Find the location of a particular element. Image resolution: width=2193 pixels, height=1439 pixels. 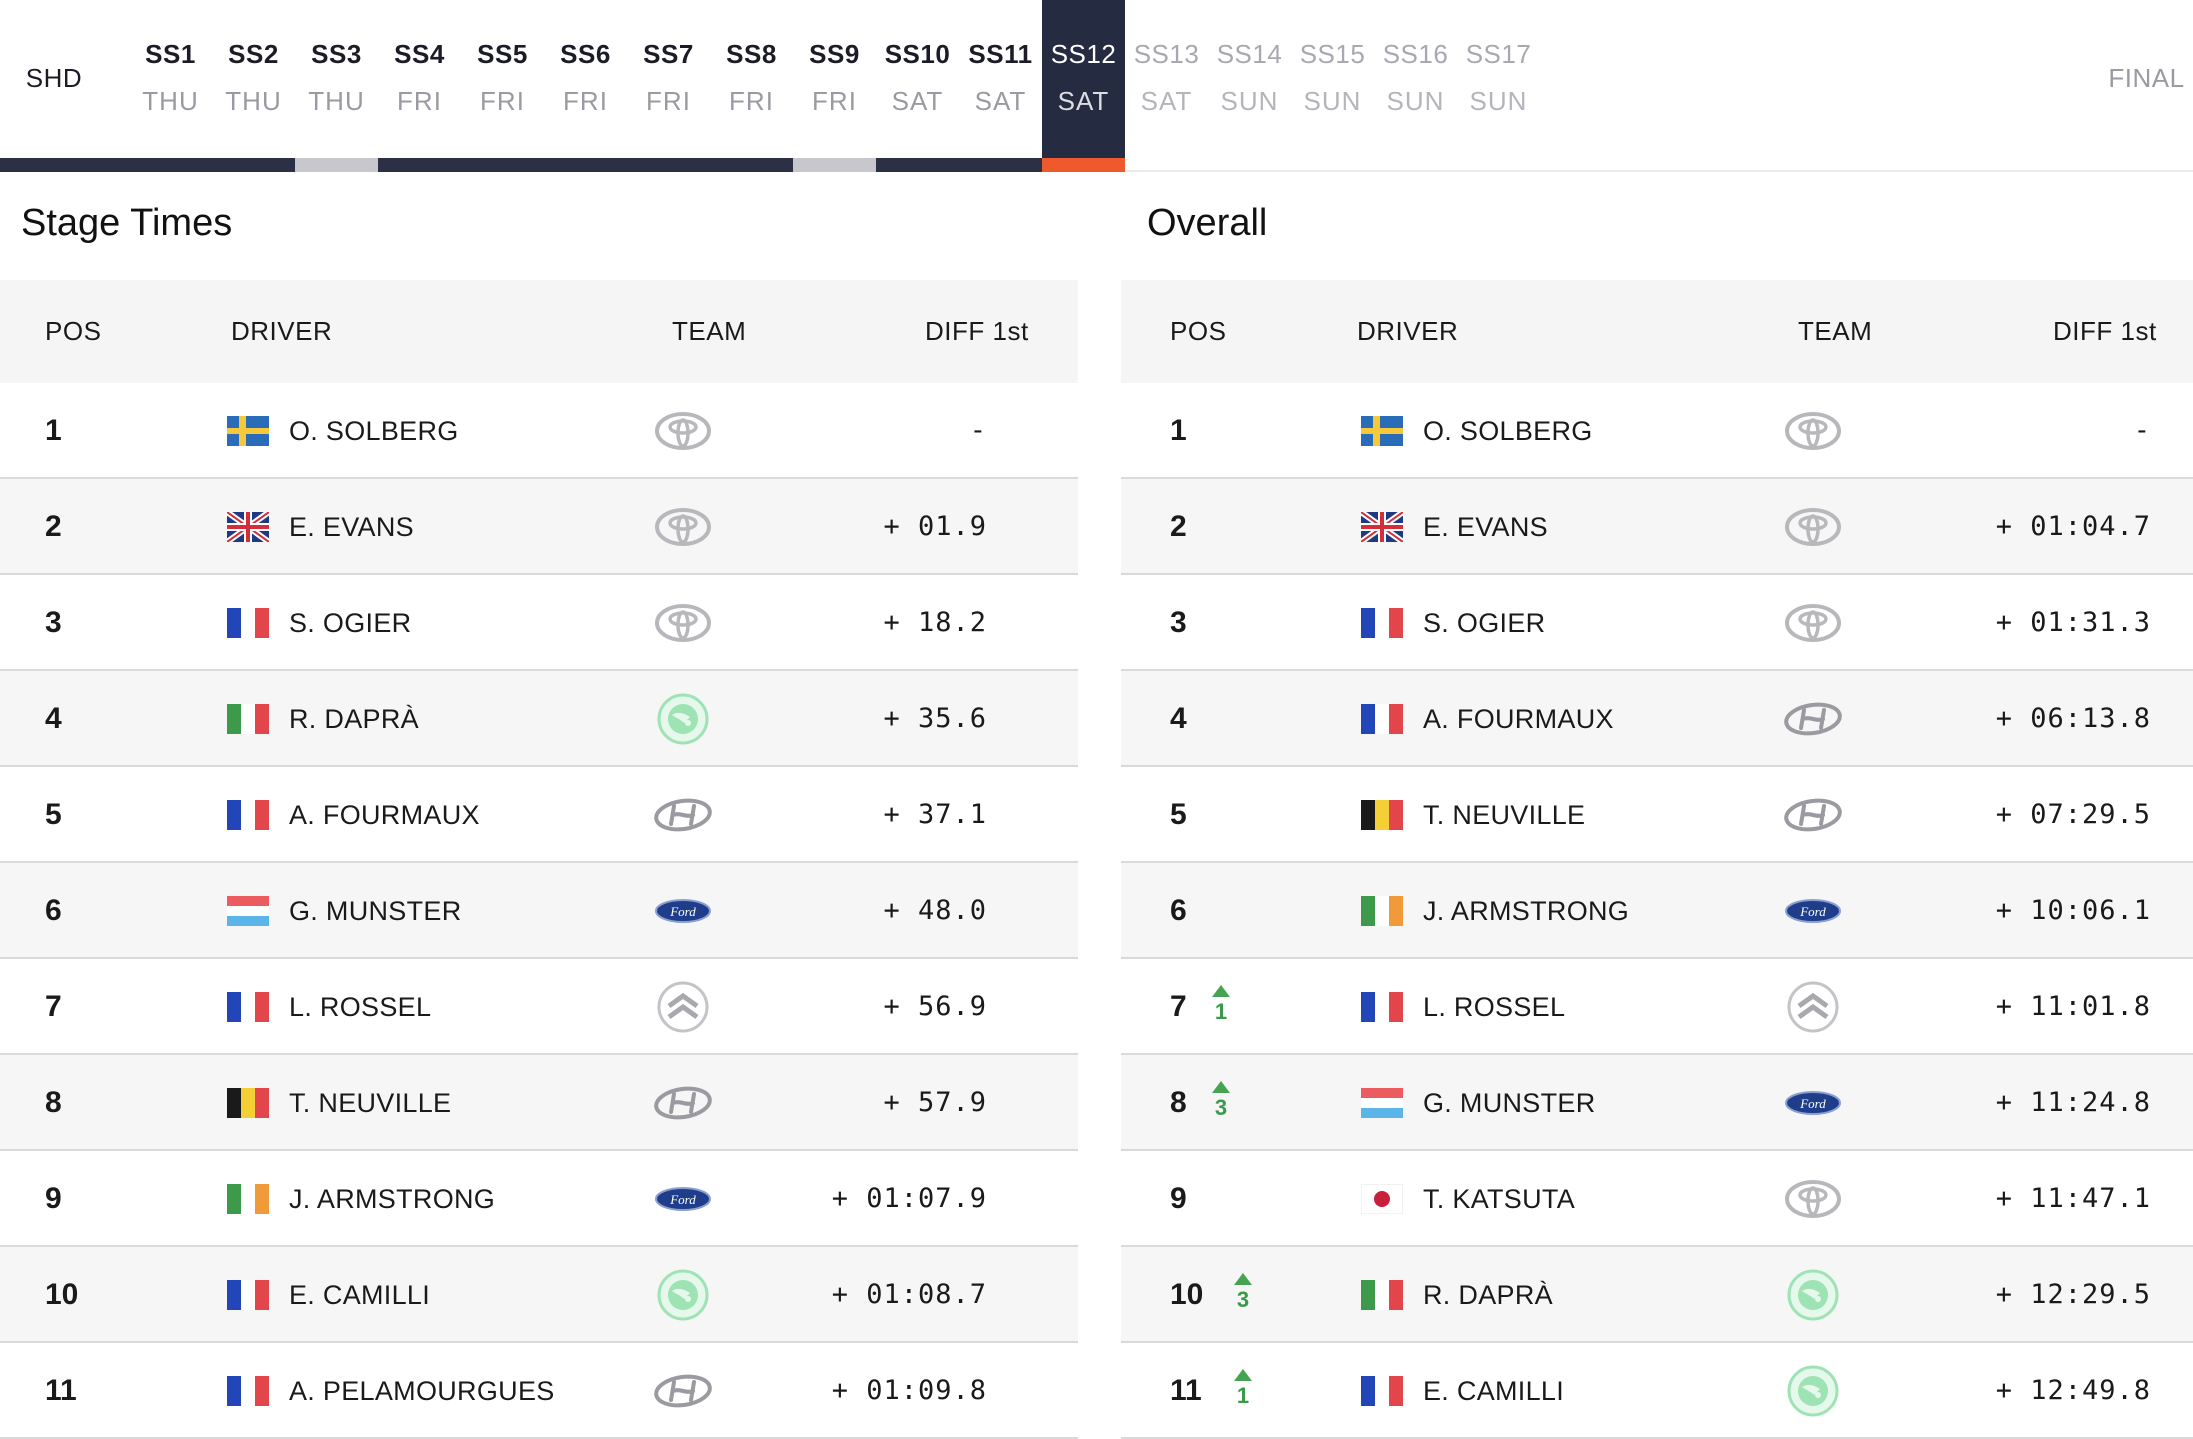

flag-ie-icon is located at coordinates (1382, 911).